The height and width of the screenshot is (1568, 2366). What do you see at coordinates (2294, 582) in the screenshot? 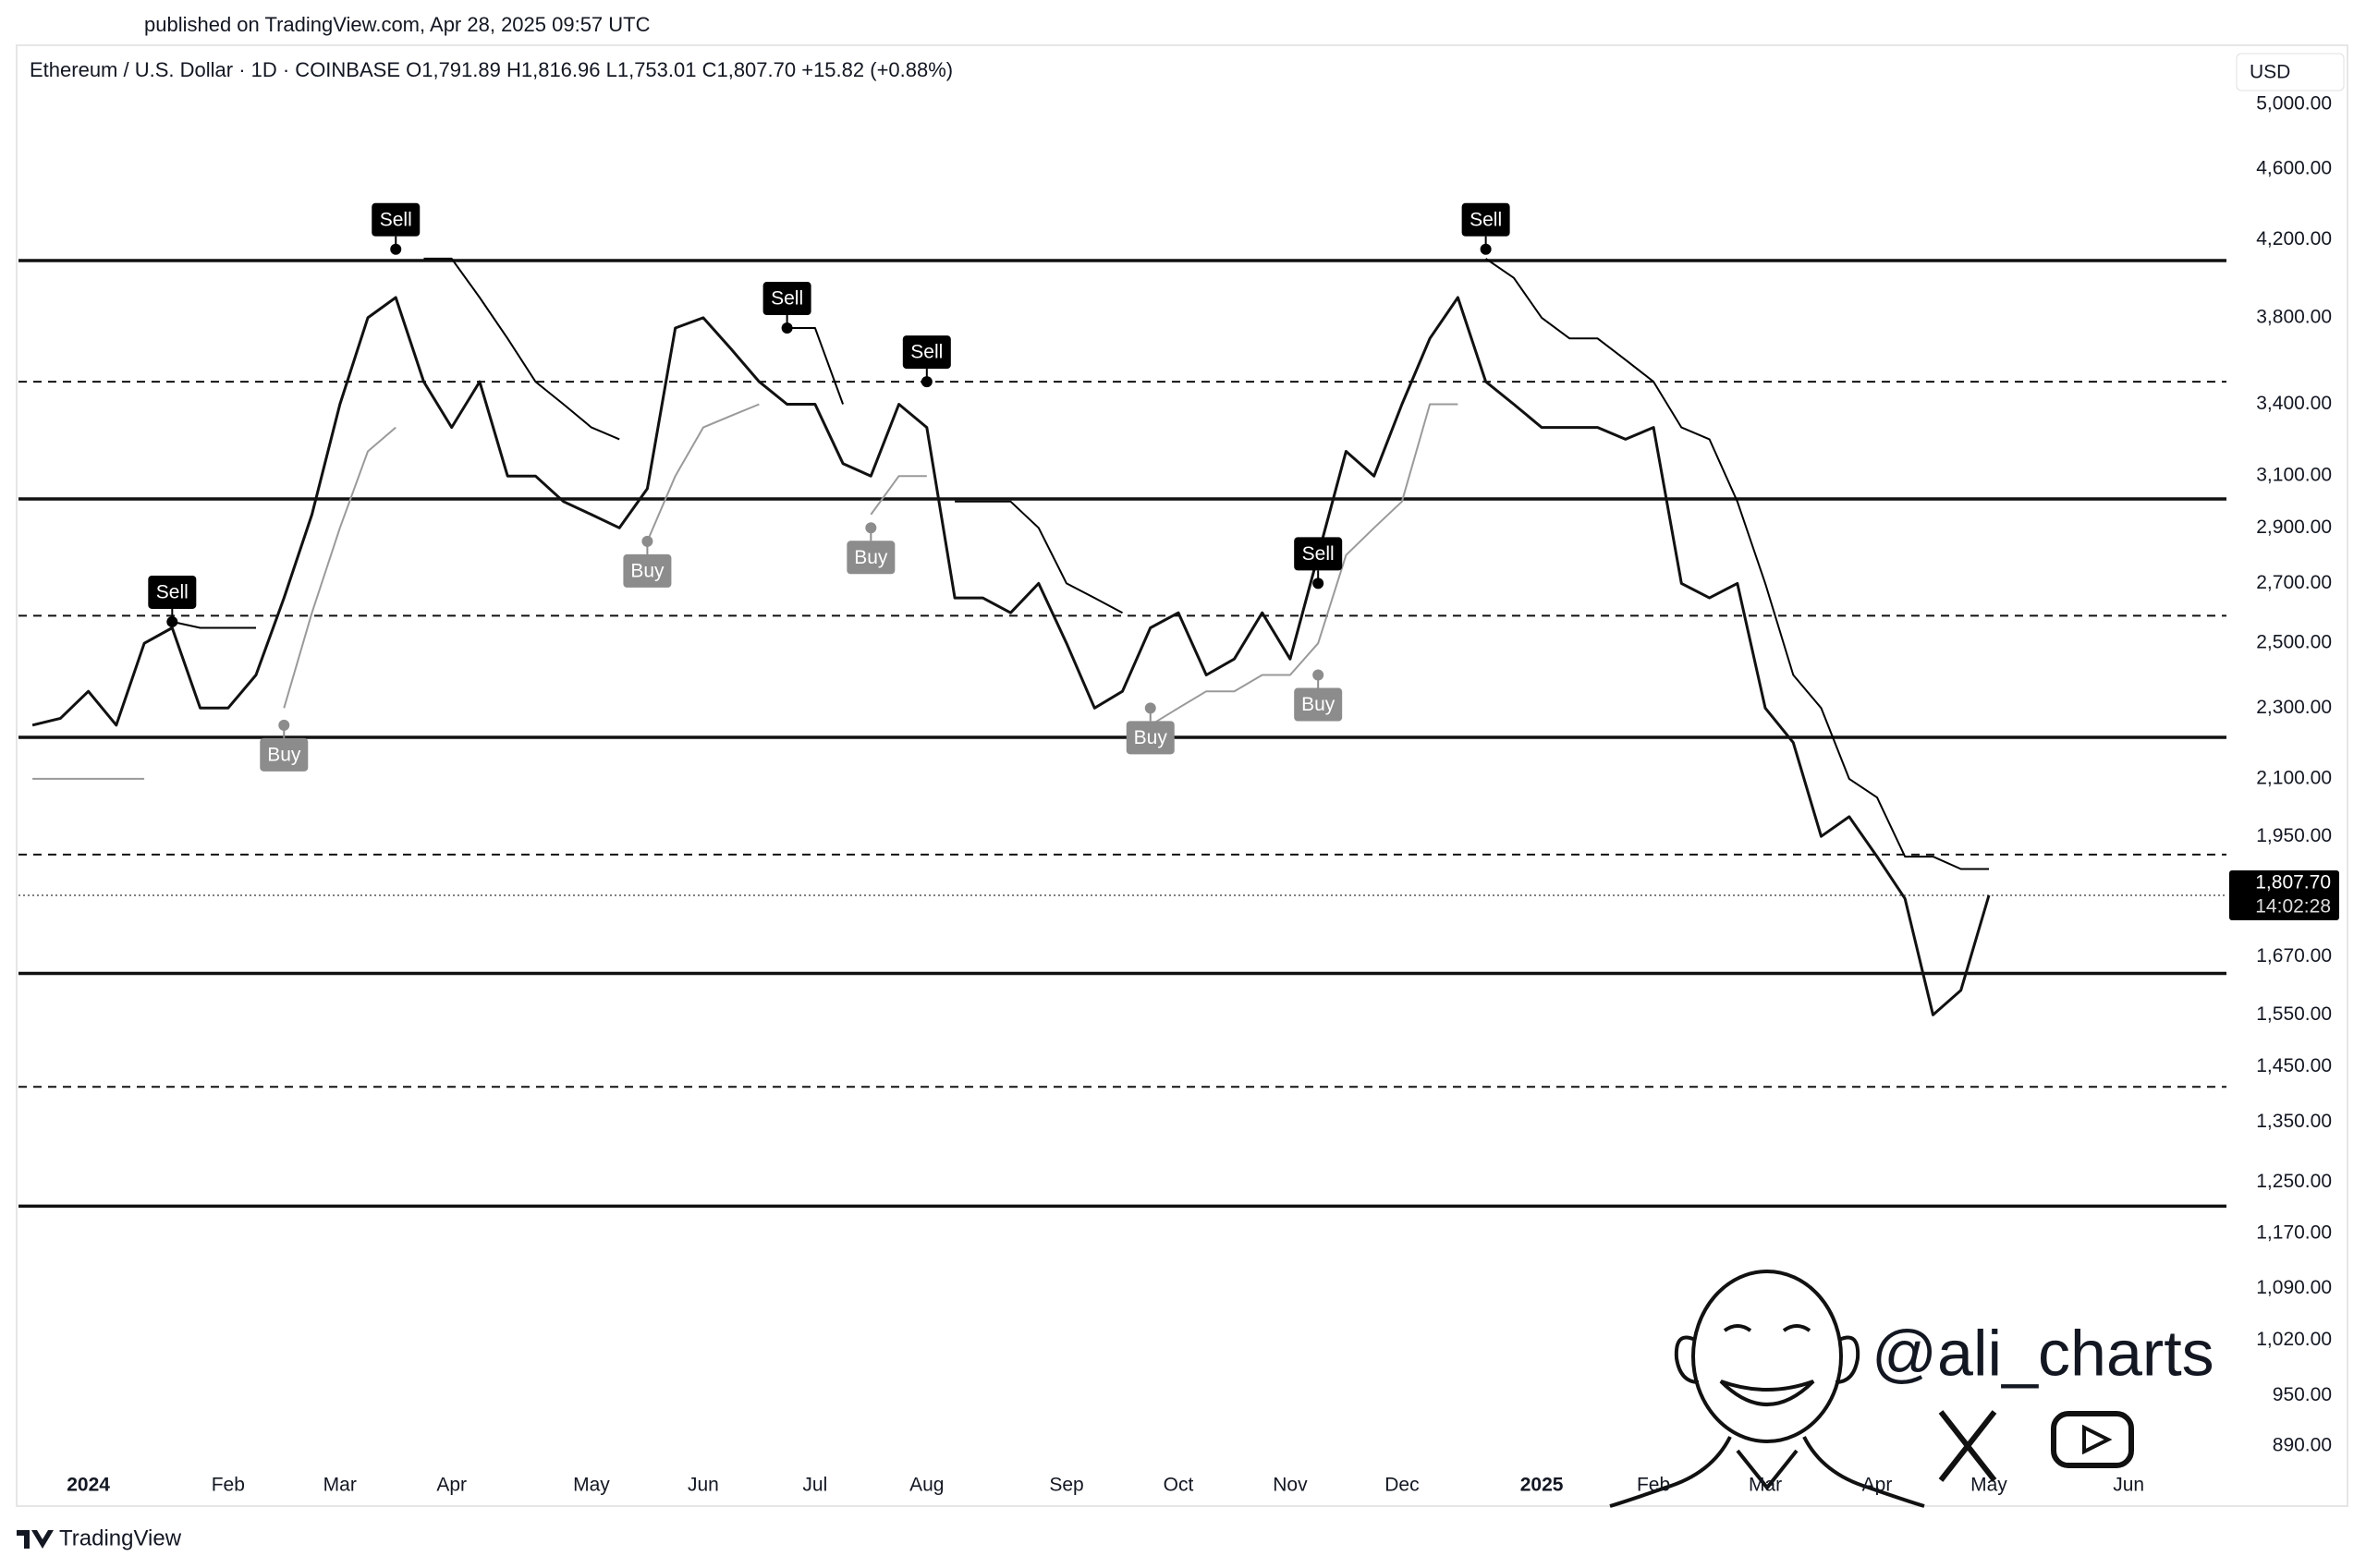
I see `y-tick-label: 2,700.00` at bounding box center [2294, 582].